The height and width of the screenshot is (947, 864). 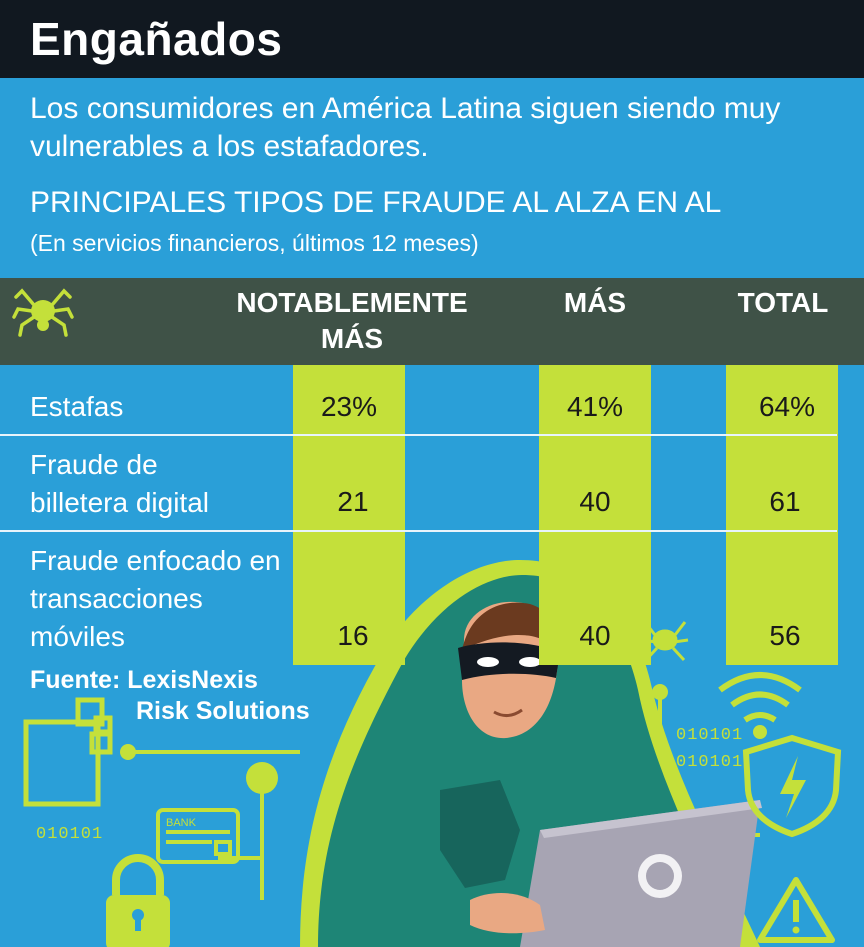 I want to click on padlock-icon, so click(x=138, y=900).